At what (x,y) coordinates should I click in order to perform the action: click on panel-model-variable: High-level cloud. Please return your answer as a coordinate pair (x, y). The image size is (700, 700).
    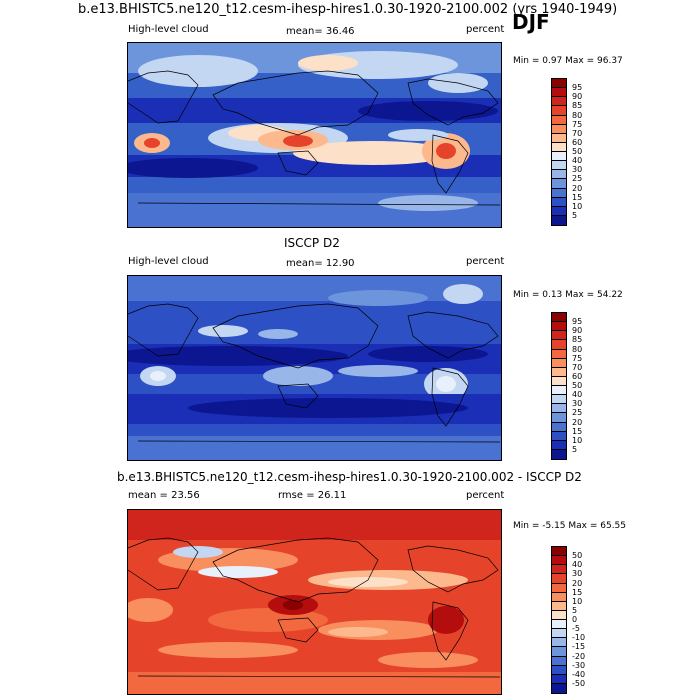
    Looking at the image, I should click on (168, 29).